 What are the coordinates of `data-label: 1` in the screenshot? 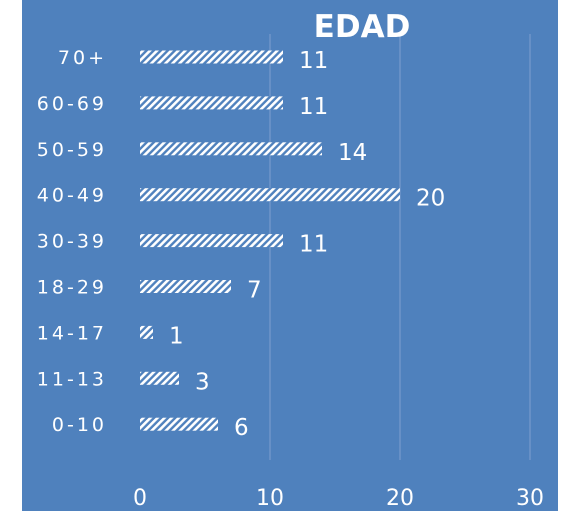 It's located at (176, 336).